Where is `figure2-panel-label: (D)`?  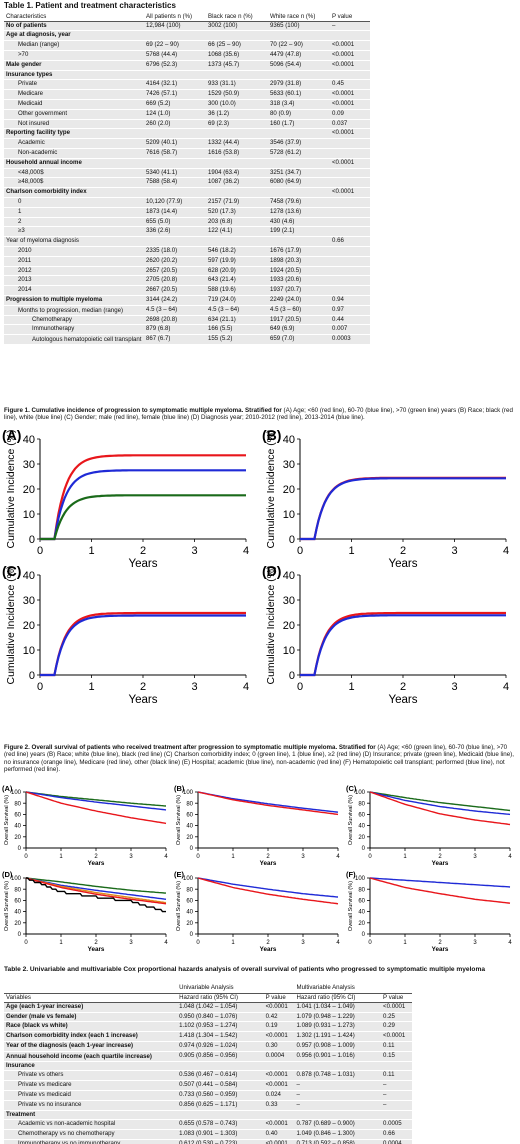
figure2-panel-label: (D) is located at coordinates (7, 874).